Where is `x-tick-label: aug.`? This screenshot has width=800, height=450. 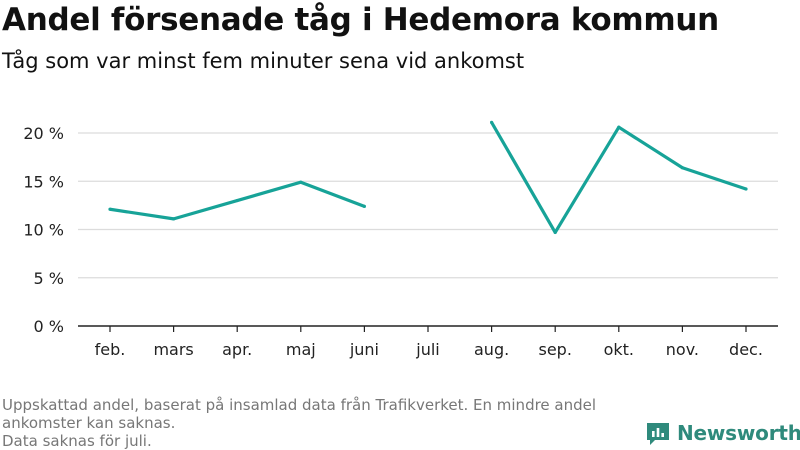 x-tick-label: aug. is located at coordinates (491, 349).